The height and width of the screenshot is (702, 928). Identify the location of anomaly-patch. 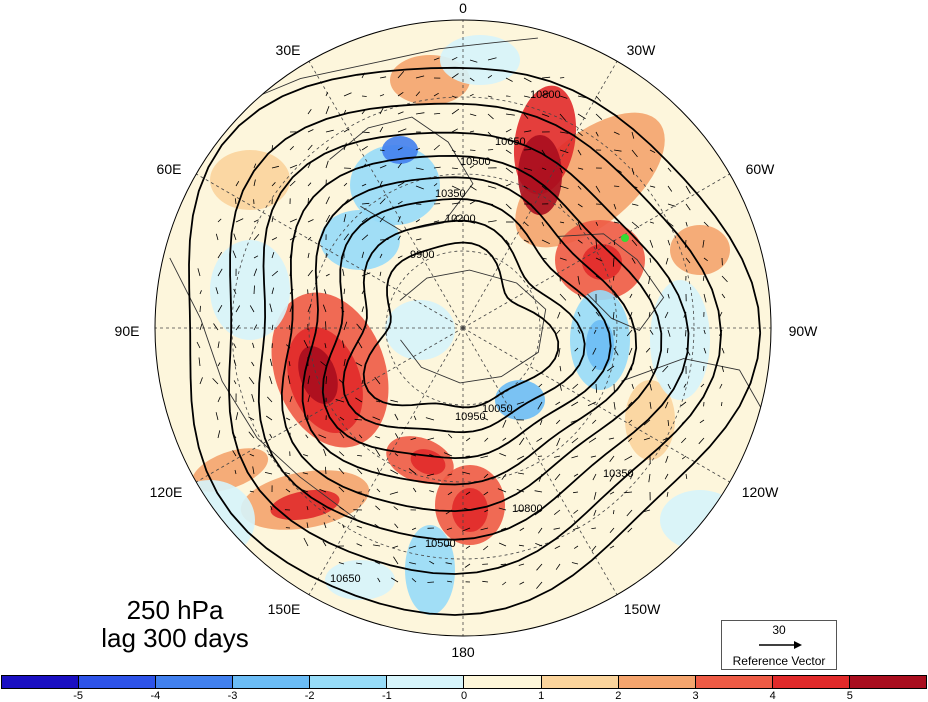
(600, 345).